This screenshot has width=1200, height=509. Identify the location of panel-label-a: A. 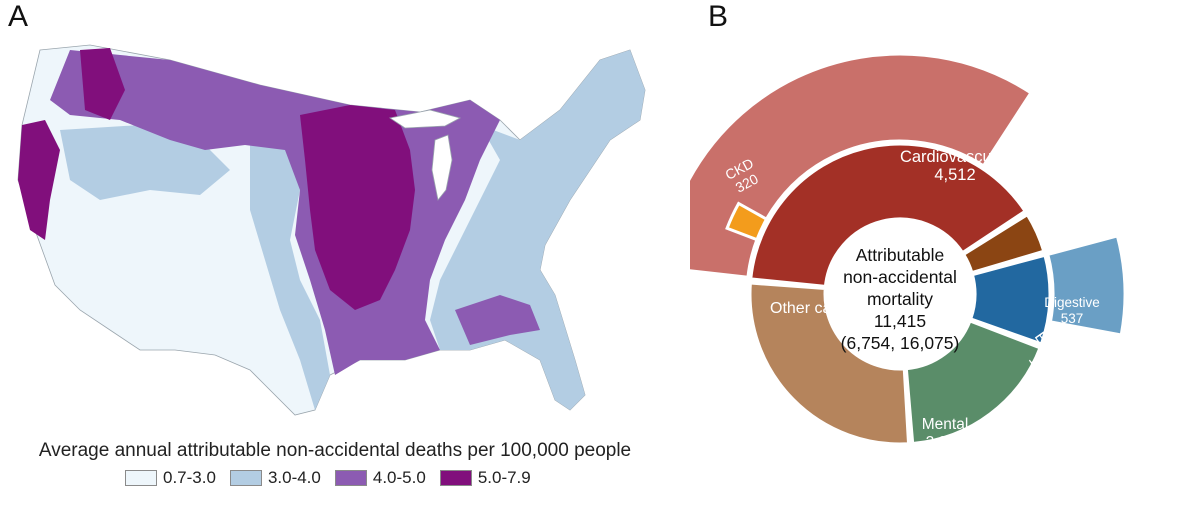
(18, 16).